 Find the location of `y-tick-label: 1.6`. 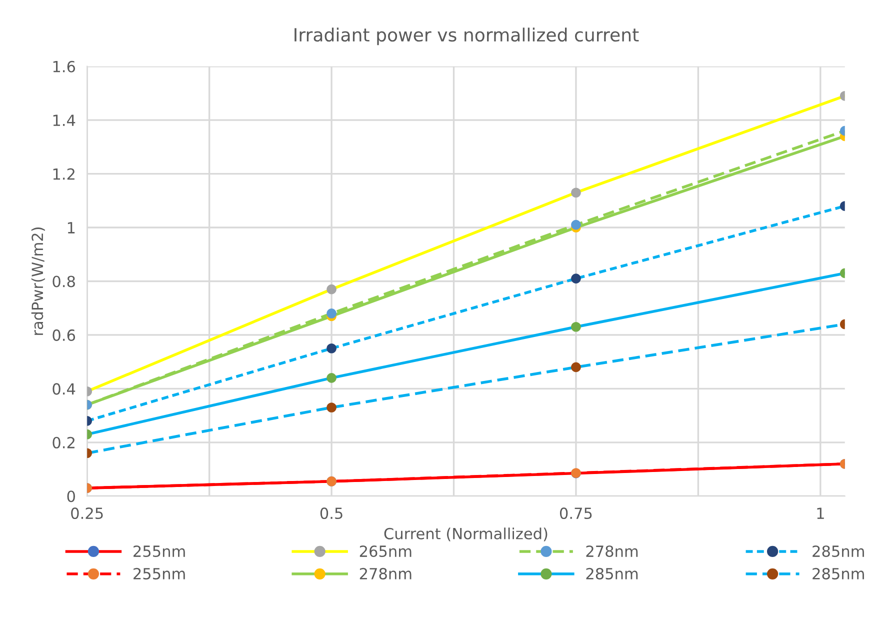

y-tick-label: 1.6 is located at coordinates (64, 66).